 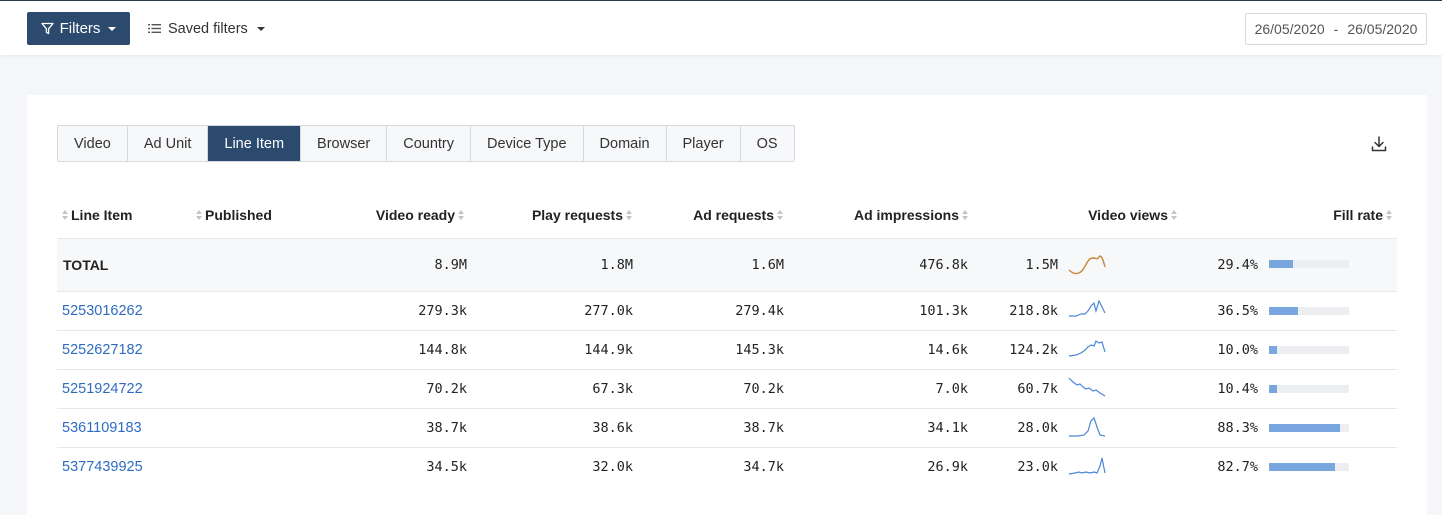 What do you see at coordinates (733, 215) in the screenshot?
I see `col-header-label: Ad requests` at bounding box center [733, 215].